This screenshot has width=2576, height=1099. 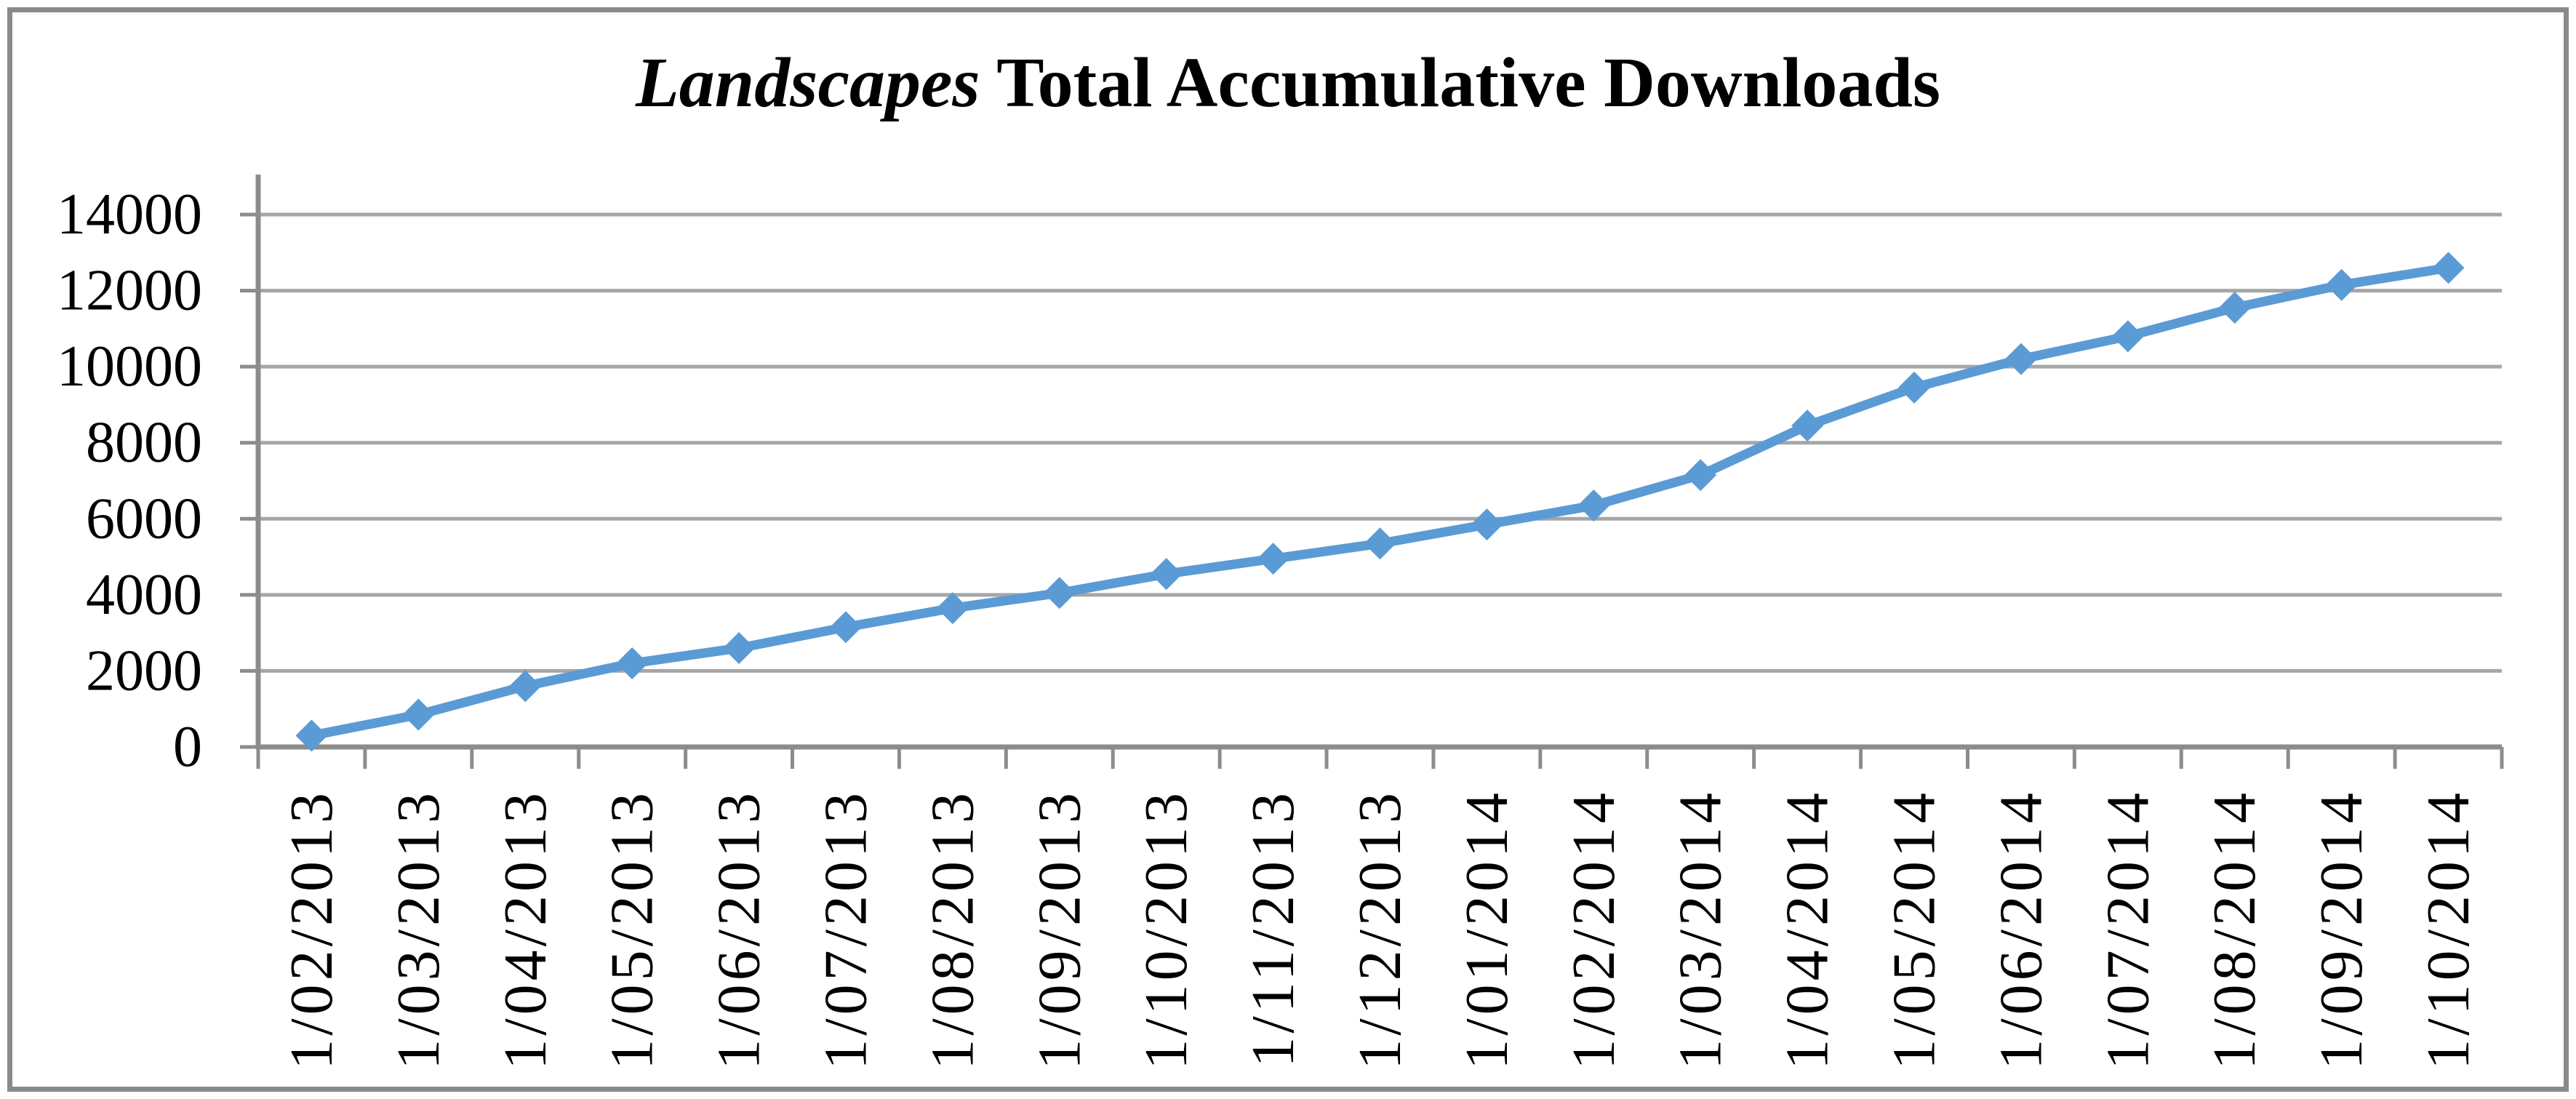 What do you see at coordinates (1166, 930) in the screenshot?
I see `x-tick-label: 1/10/2013` at bounding box center [1166, 930].